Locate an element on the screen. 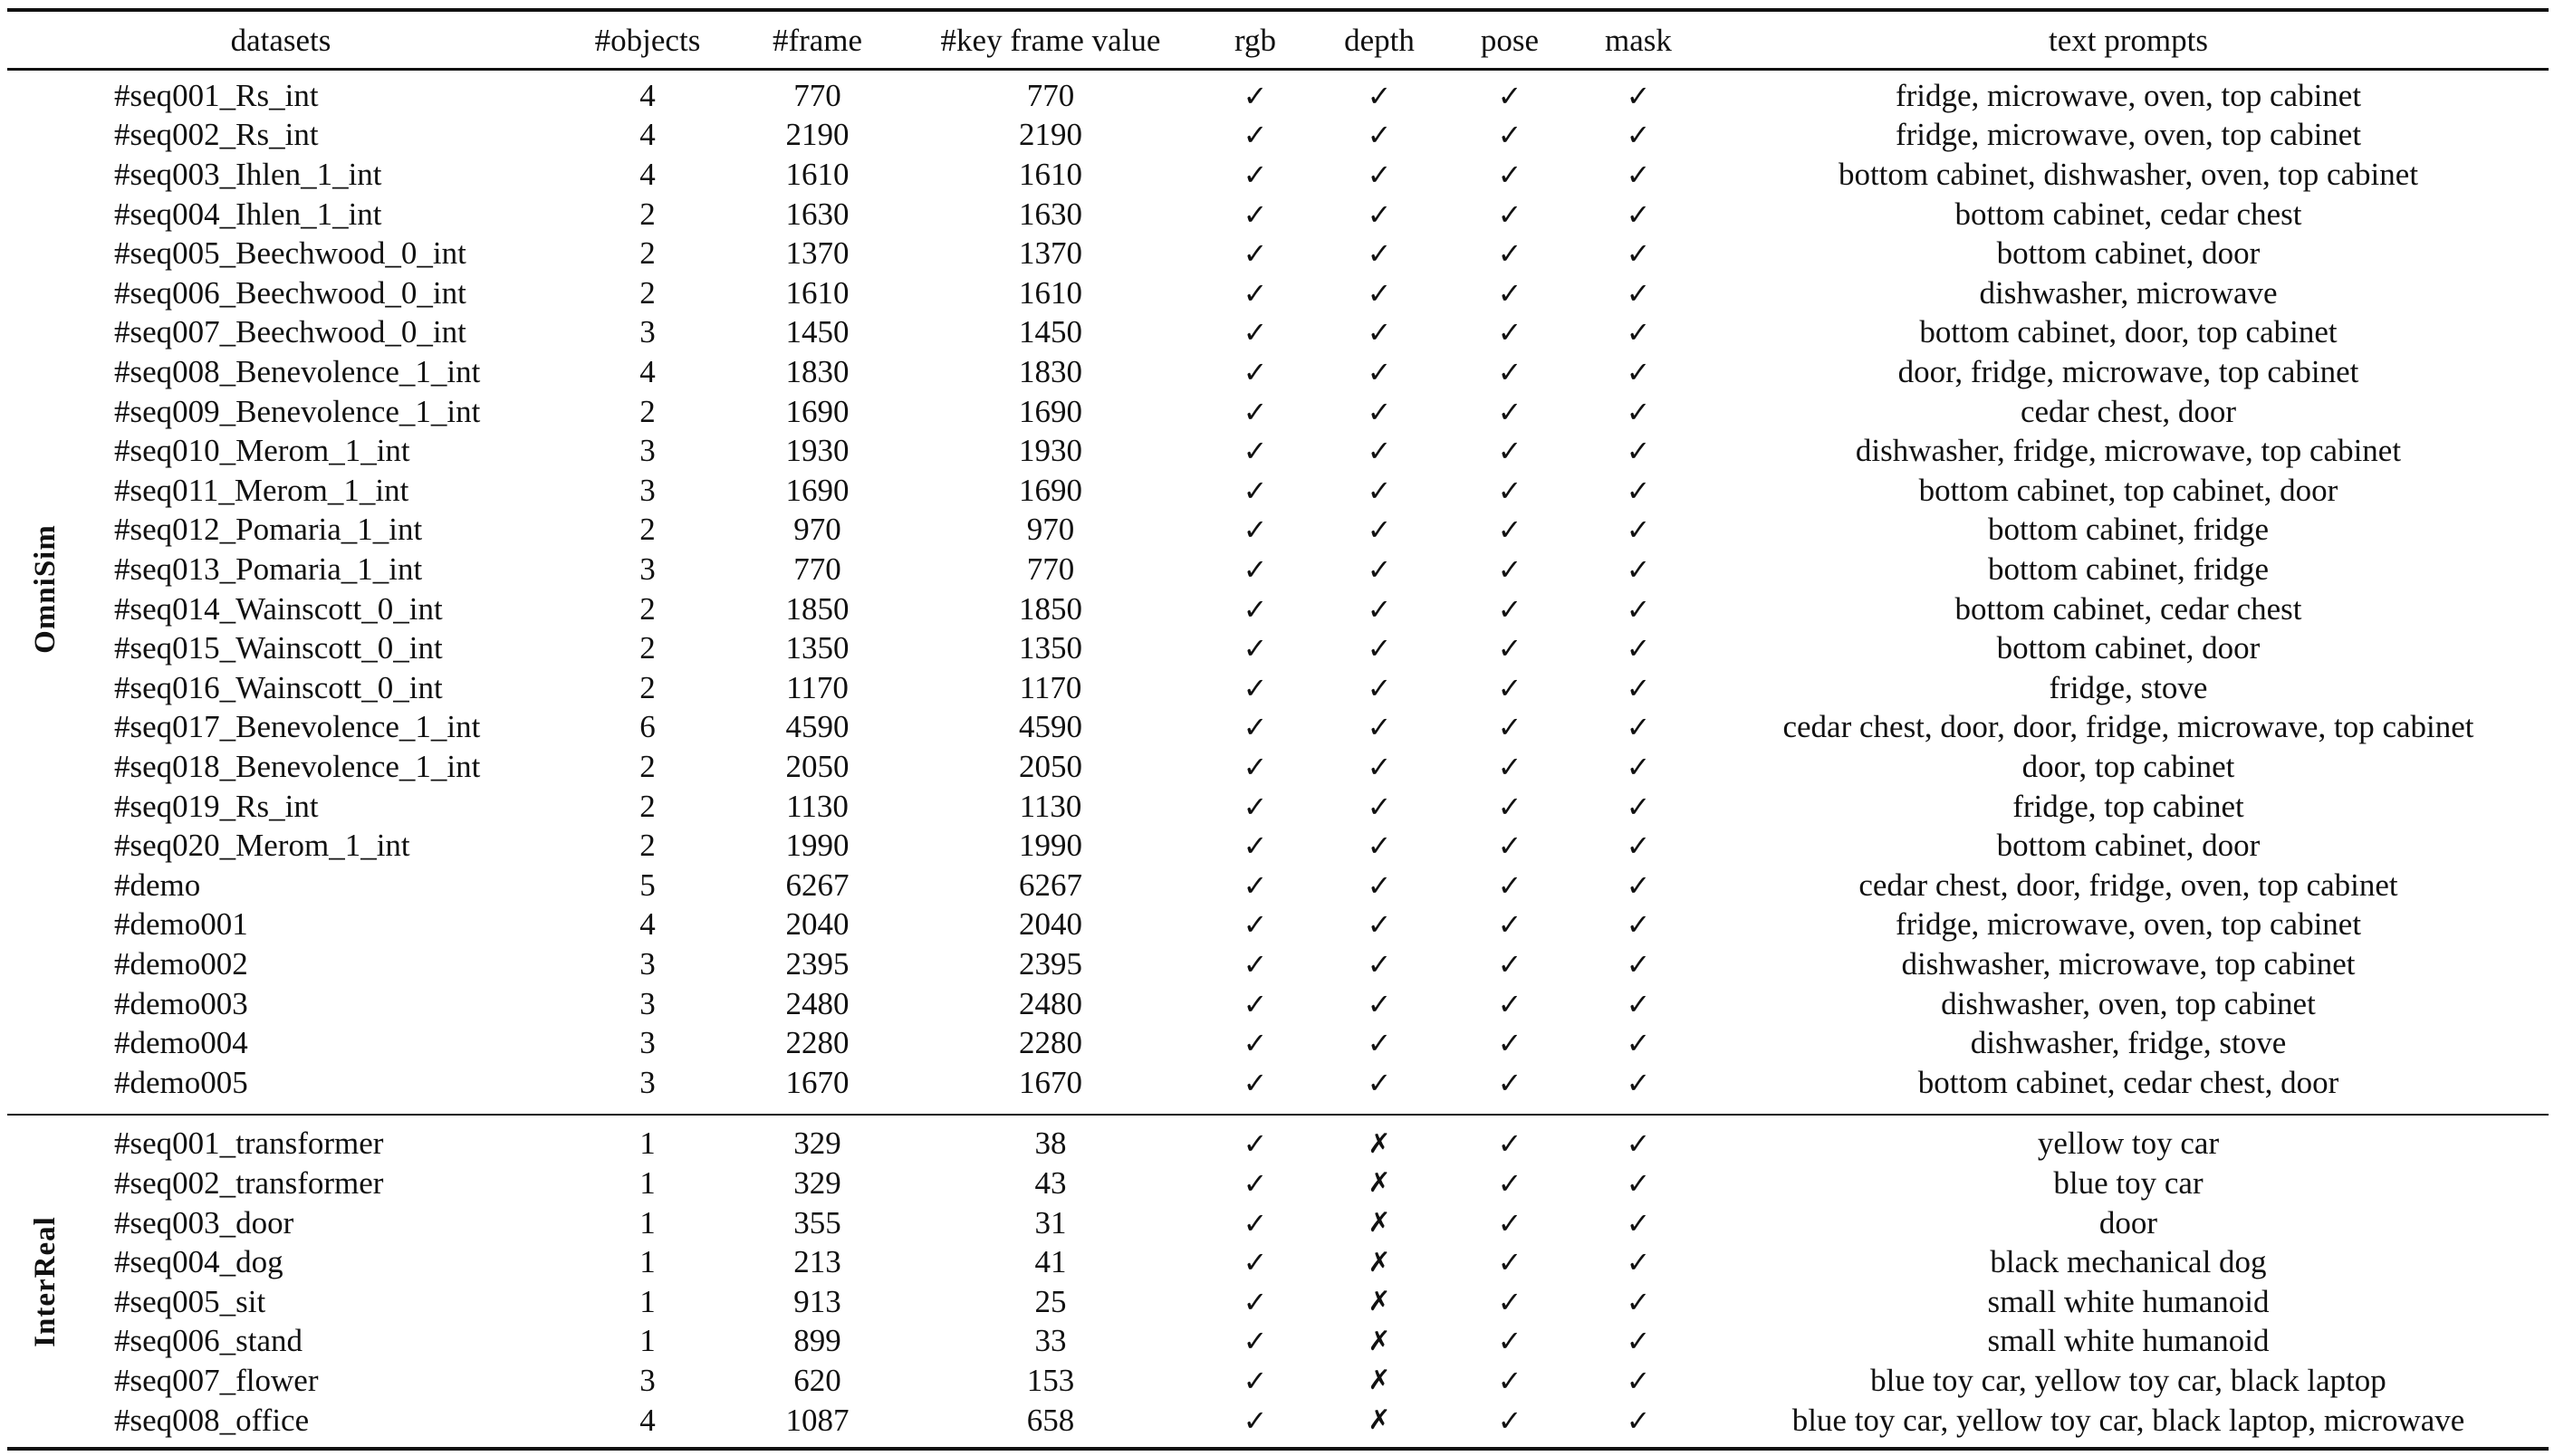 This screenshot has width=2554, height=1456. frame-count: 1350 is located at coordinates (817, 648).